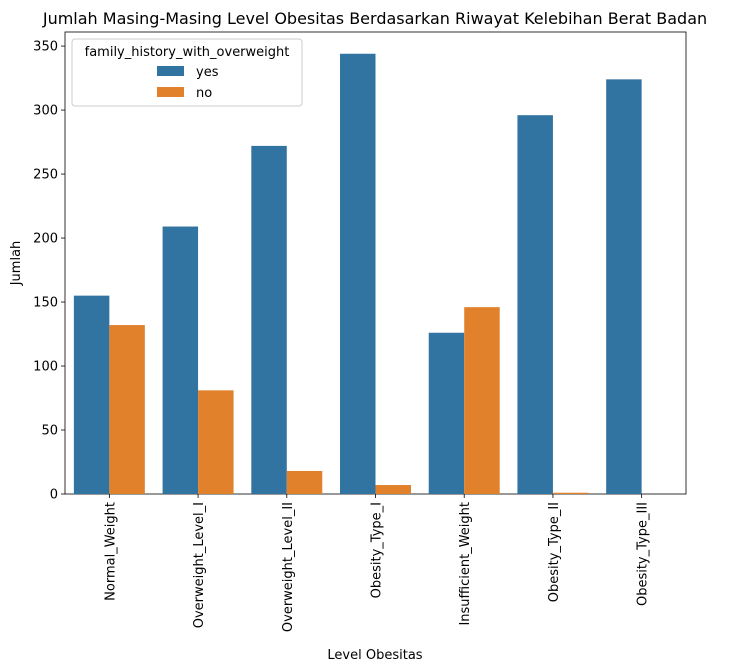  Describe the element at coordinates (49, 271) in the screenshot. I see `y-axis: 0 50 100 150 200 250 300 350` at that location.